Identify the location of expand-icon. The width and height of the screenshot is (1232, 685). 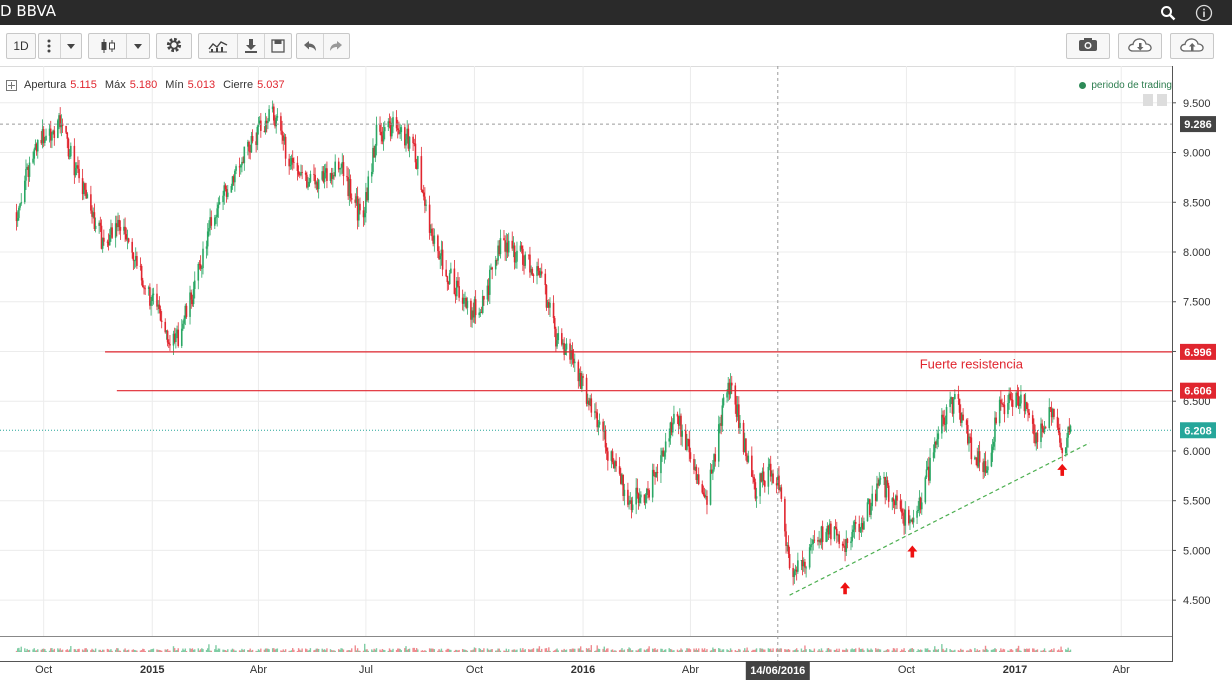
(11, 85).